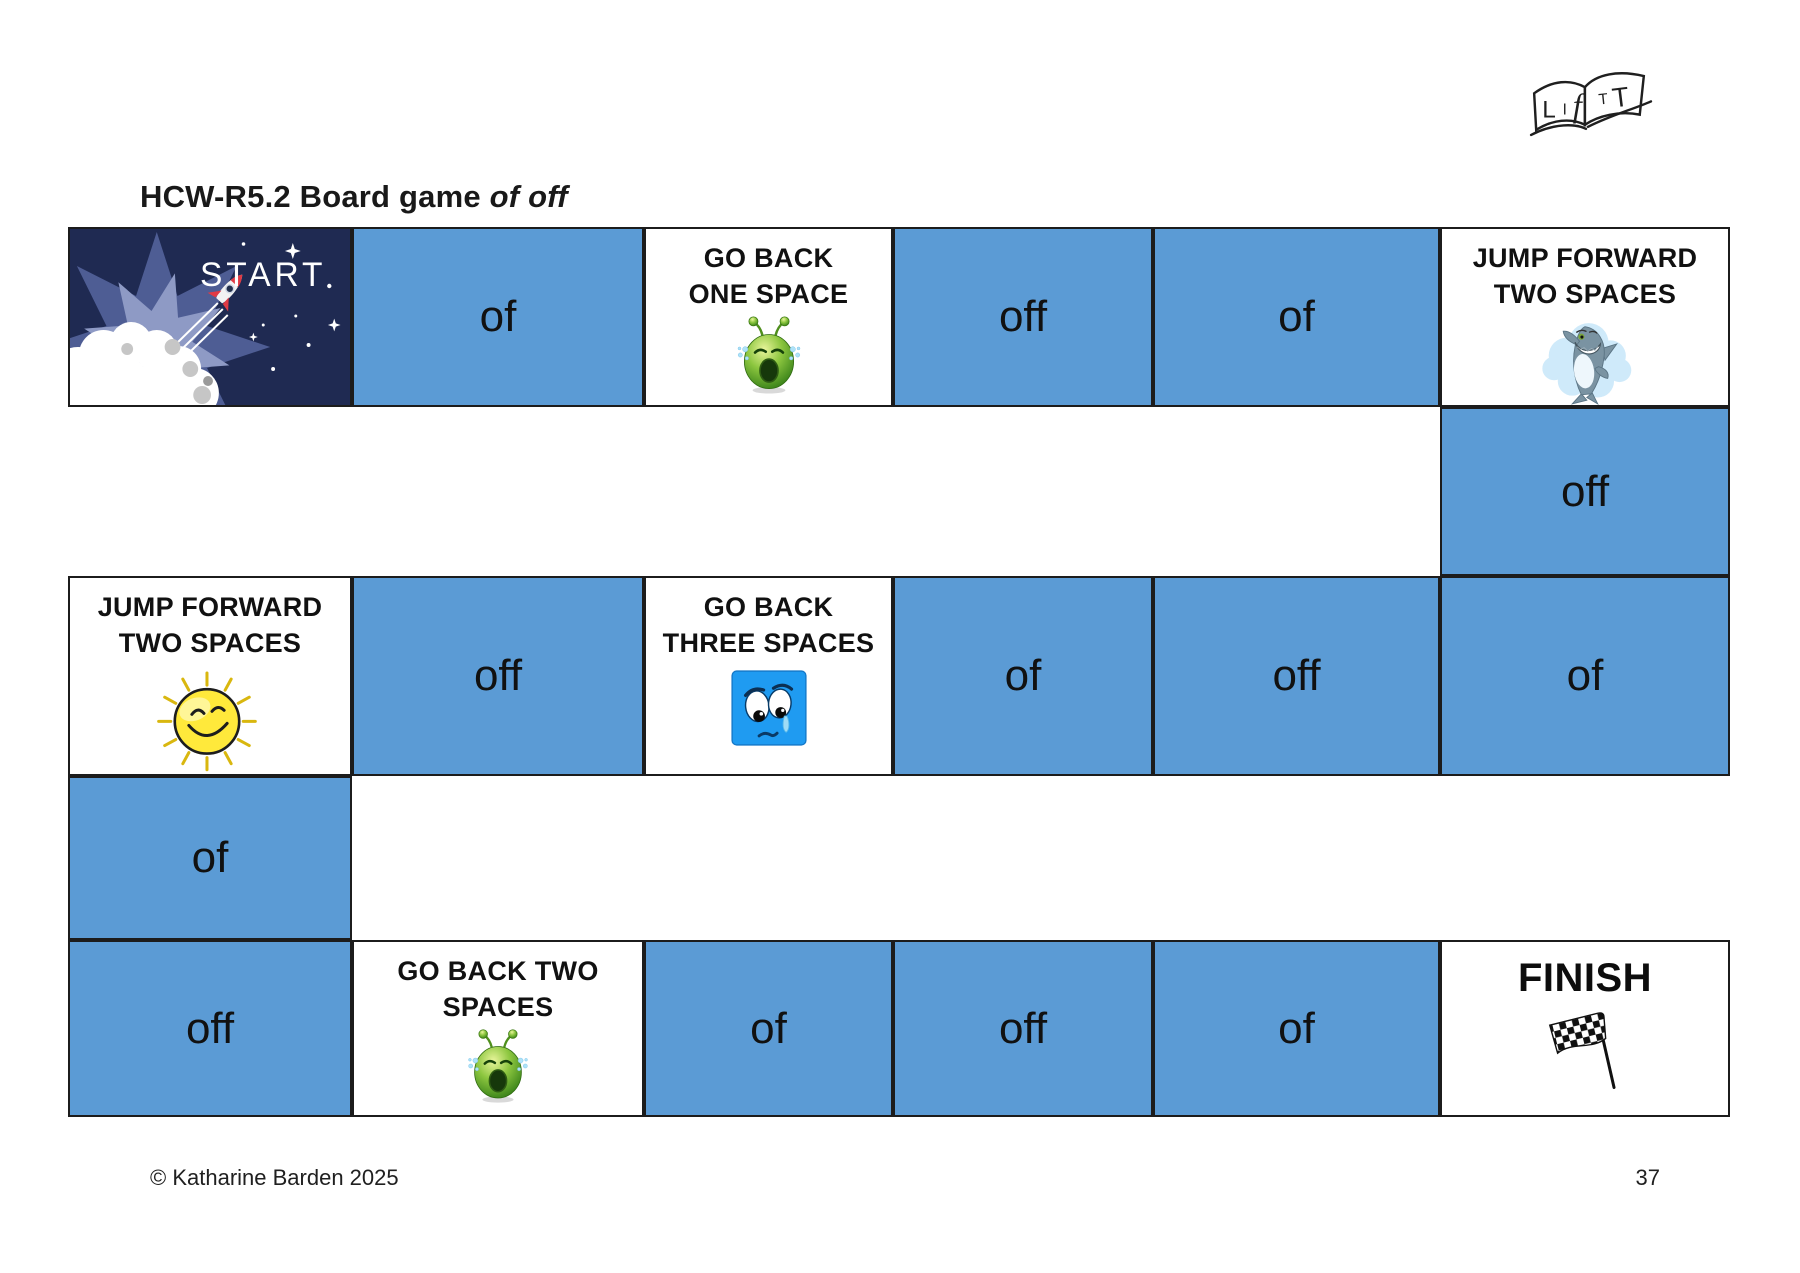 This screenshot has height=1273, width=1800. I want to click on logo-letter-i: I, so click(1565, 110).